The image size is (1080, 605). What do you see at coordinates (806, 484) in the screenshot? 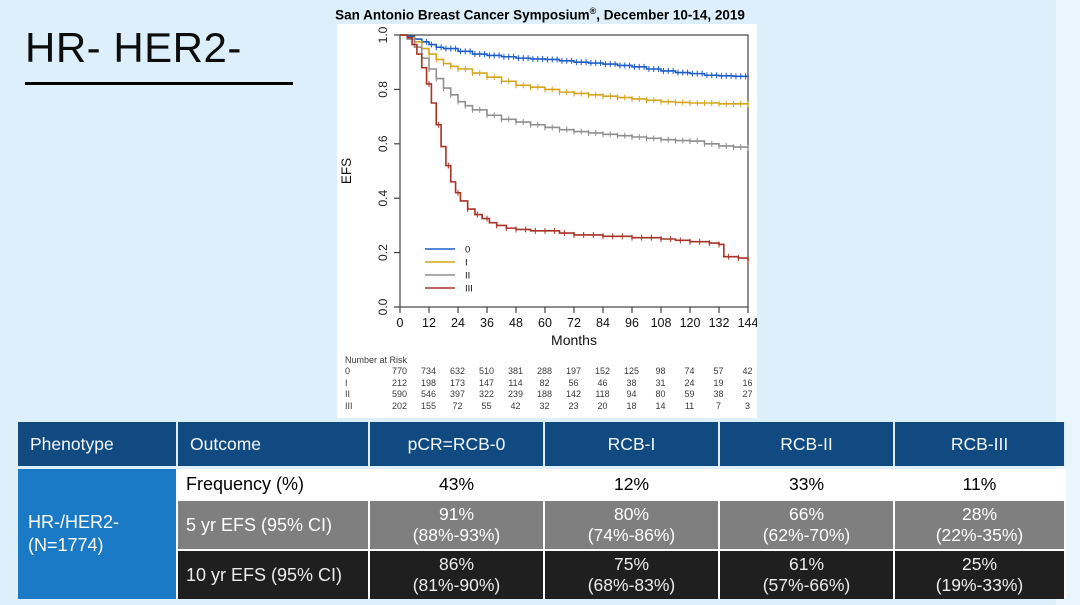
I see `value-cell: 33%` at bounding box center [806, 484].